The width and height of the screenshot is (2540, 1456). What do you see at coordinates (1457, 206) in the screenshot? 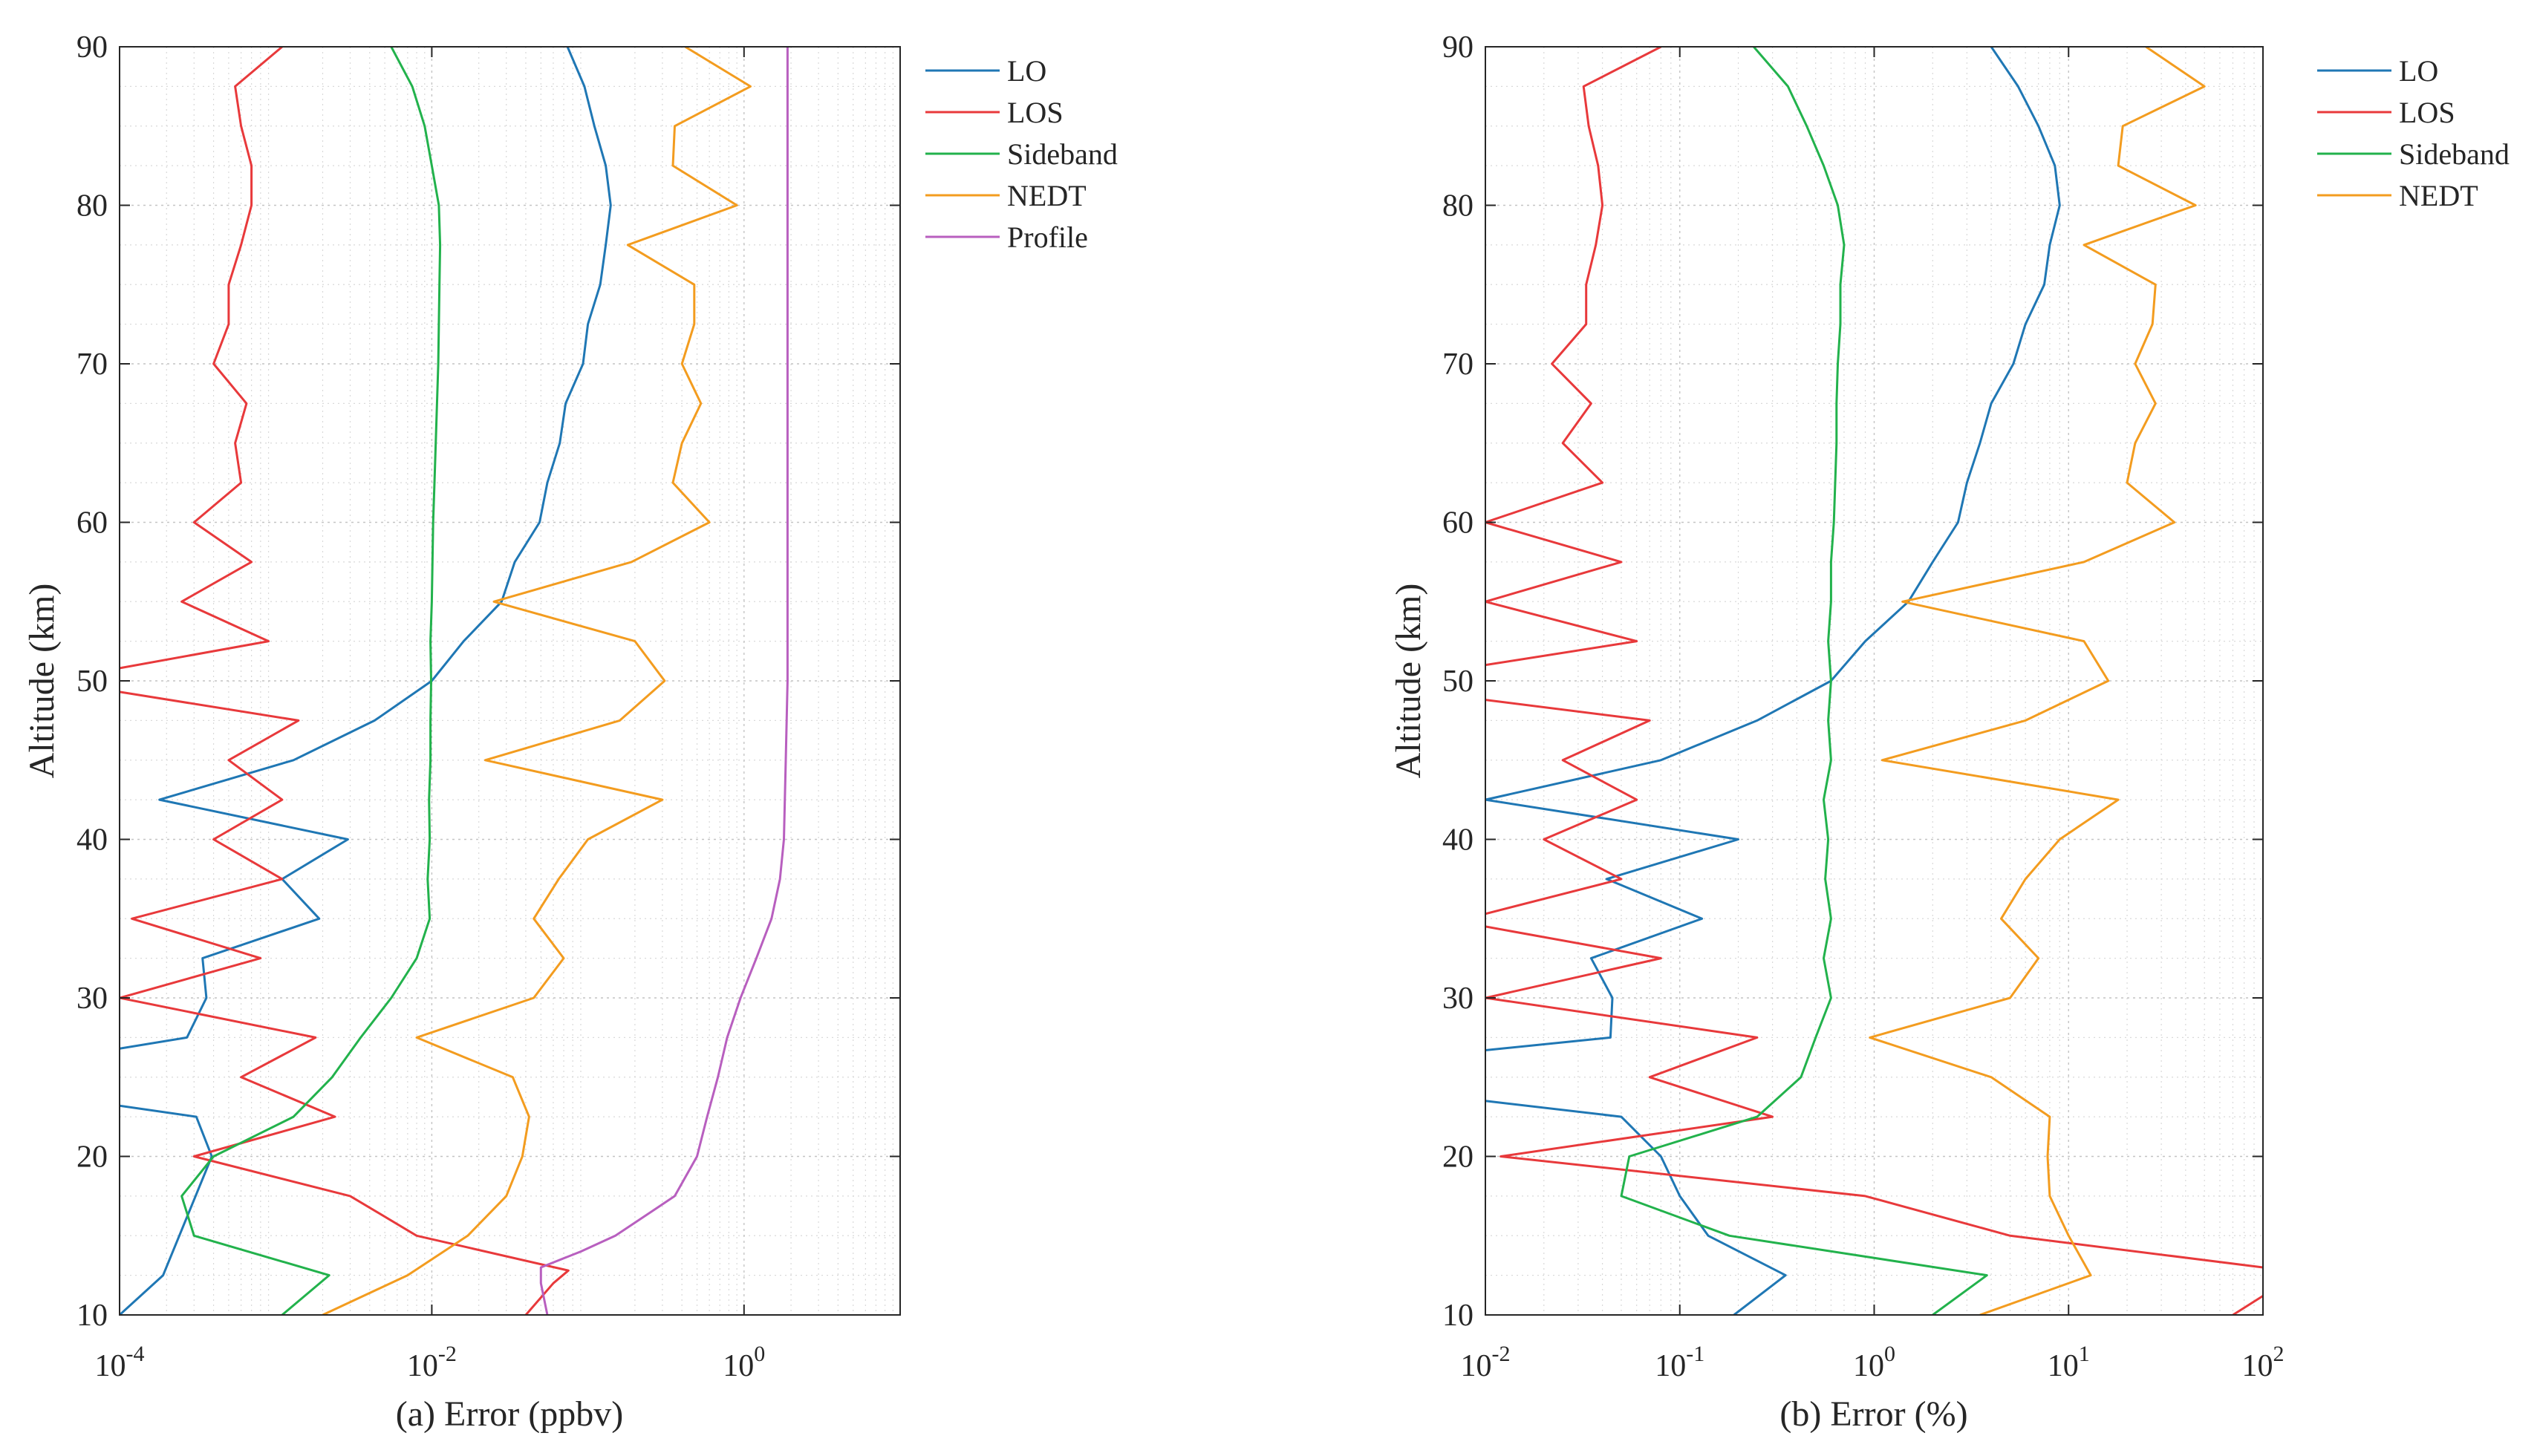
I see `panel-b-y-tick-label: 80` at bounding box center [1457, 206].